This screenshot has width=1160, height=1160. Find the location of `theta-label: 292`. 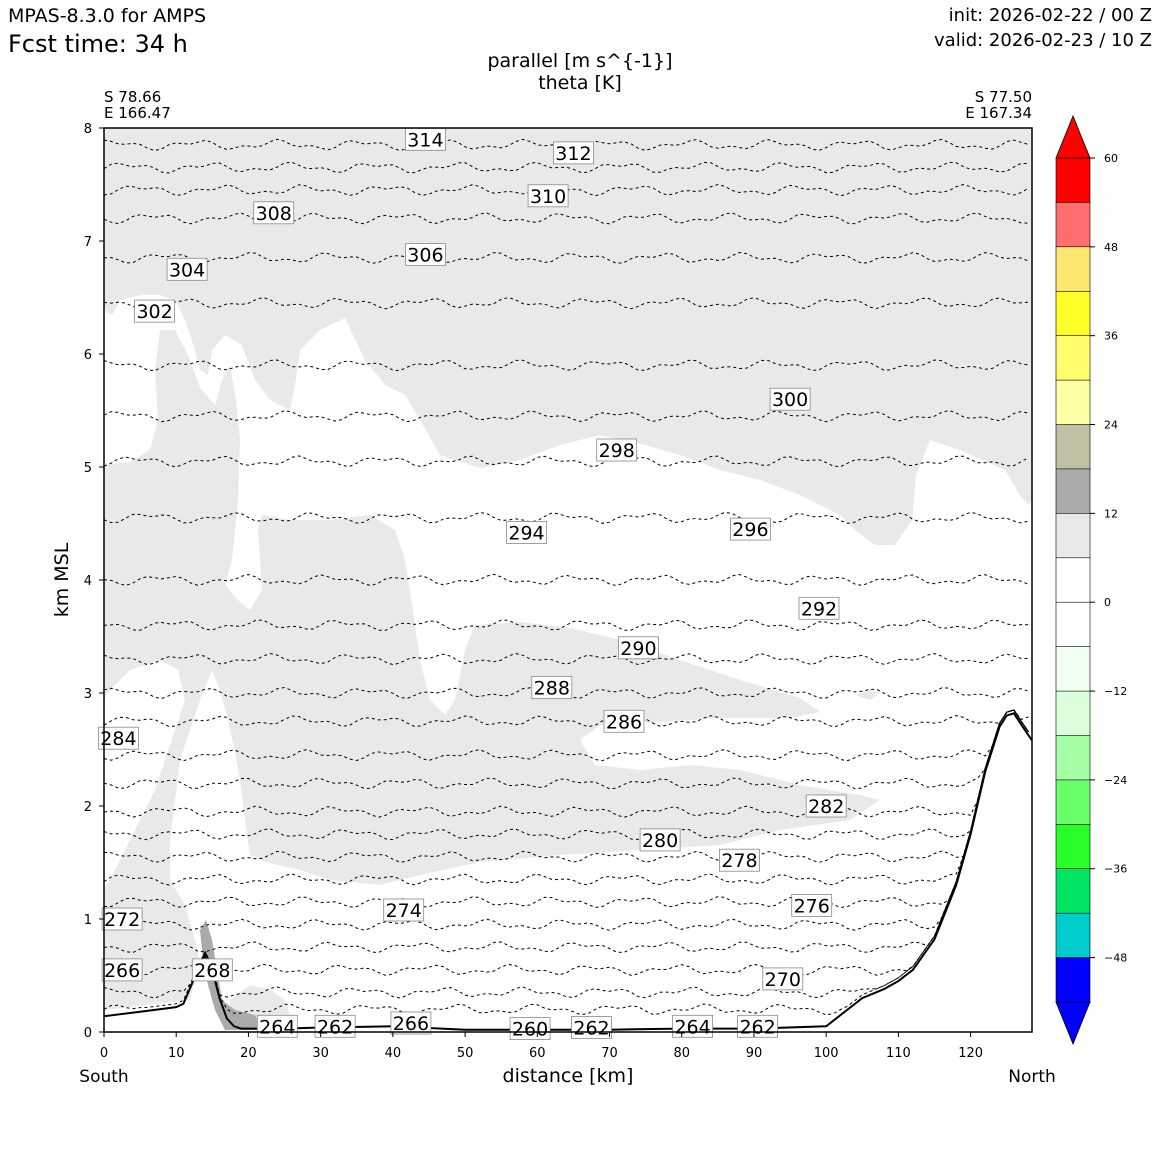

theta-label: 292 is located at coordinates (819, 608).